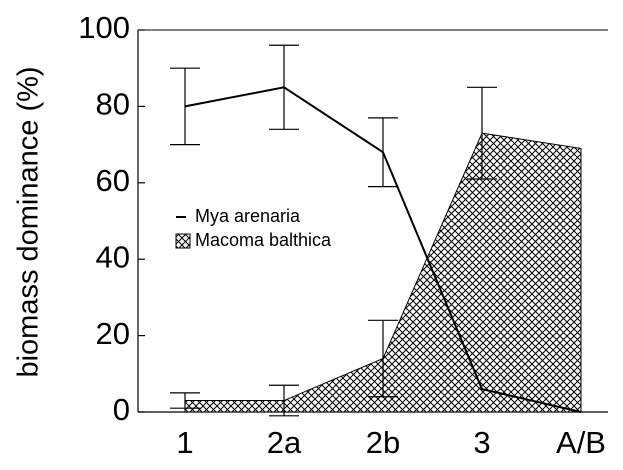 Image resolution: width=623 pixels, height=470 pixels. I want to click on y-tick-label: 40, so click(113, 256).